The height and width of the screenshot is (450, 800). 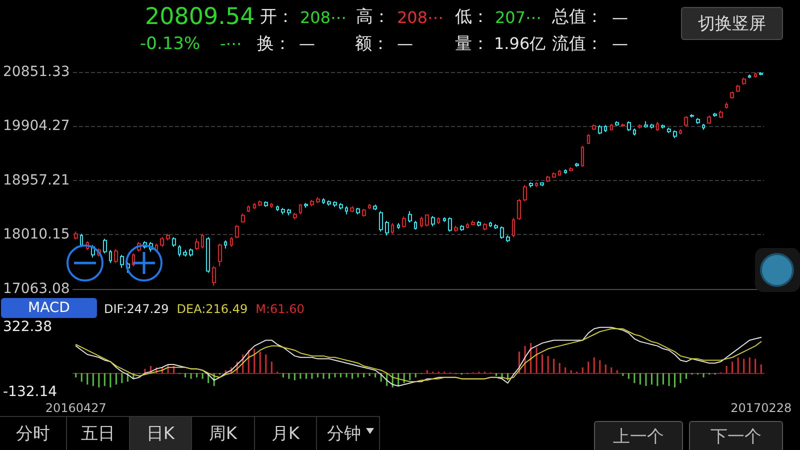 What do you see at coordinates (732, 23) in the screenshot?
I see `button: 切换竖屏` at bounding box center [732, 23].